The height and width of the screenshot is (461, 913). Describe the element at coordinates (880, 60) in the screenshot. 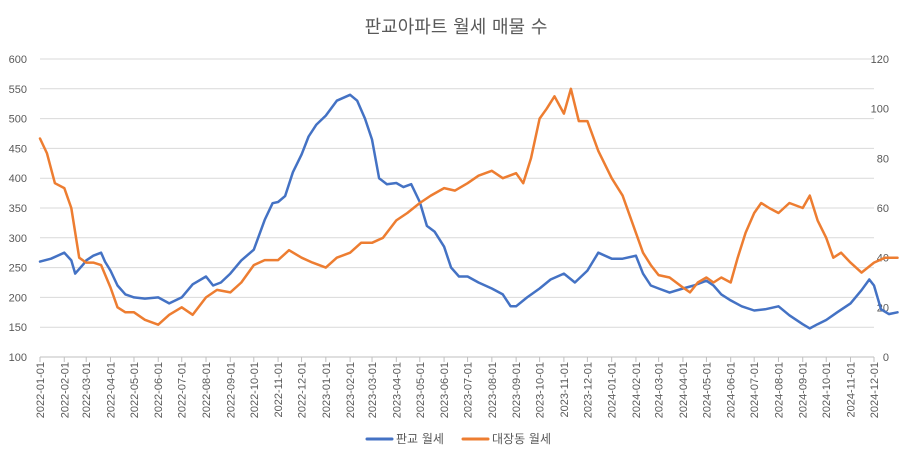

I see `right-y-tick-label: 120` at that location.